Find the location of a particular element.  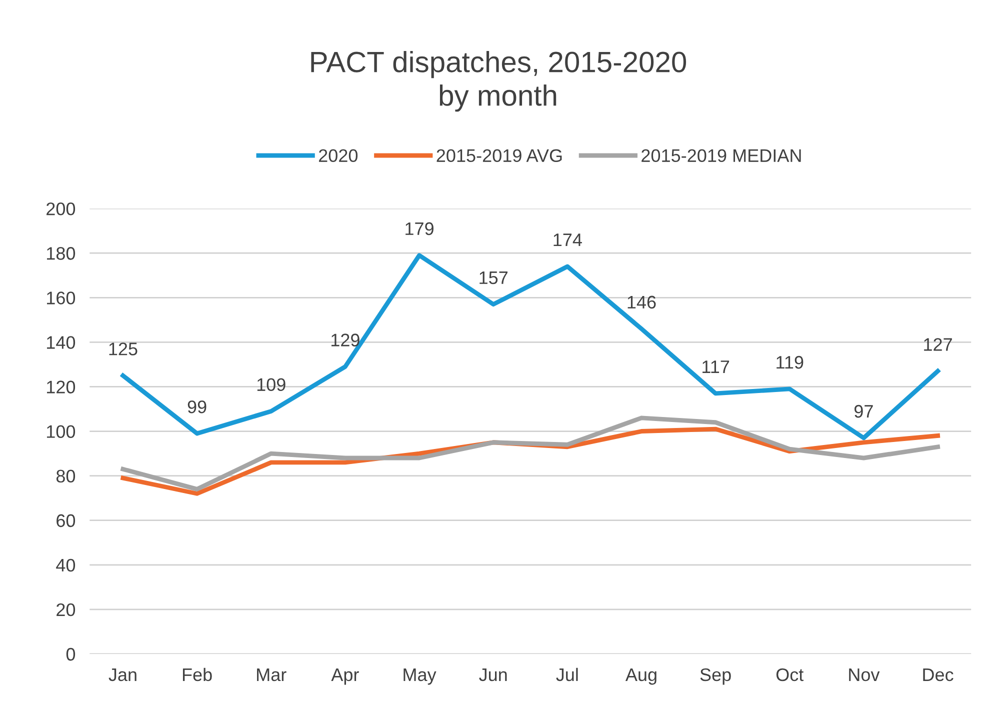

y-tick-label: 40 is located at coordinates (66, 565).